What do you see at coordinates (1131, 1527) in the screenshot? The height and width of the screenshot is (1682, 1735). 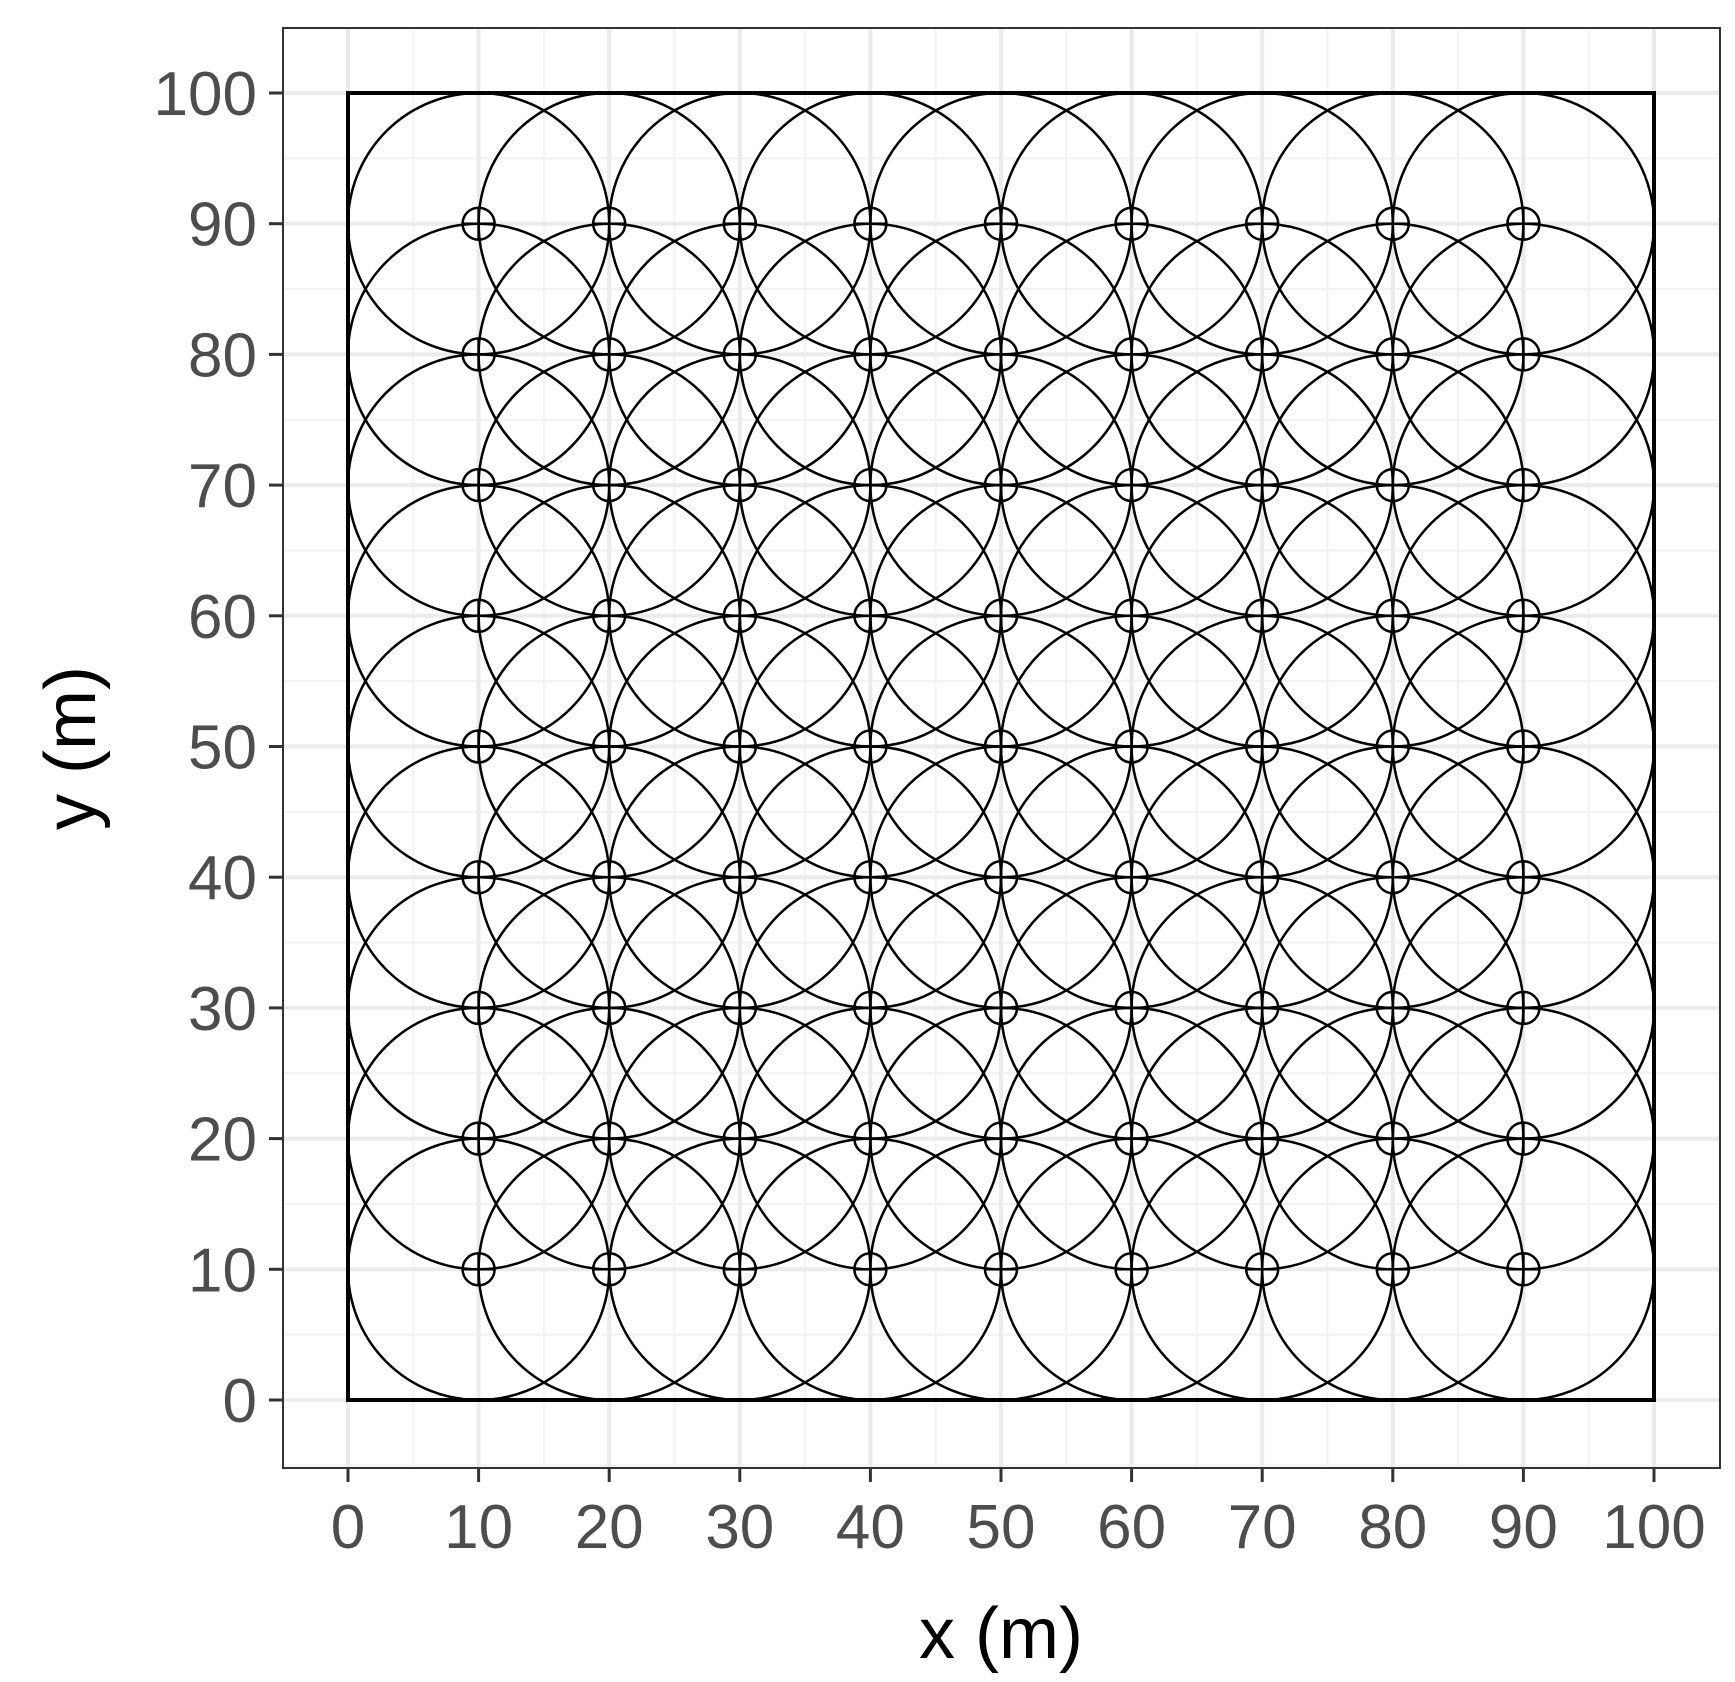 I see `x-tick-label: 60` at bounding box center [1131, 1527].